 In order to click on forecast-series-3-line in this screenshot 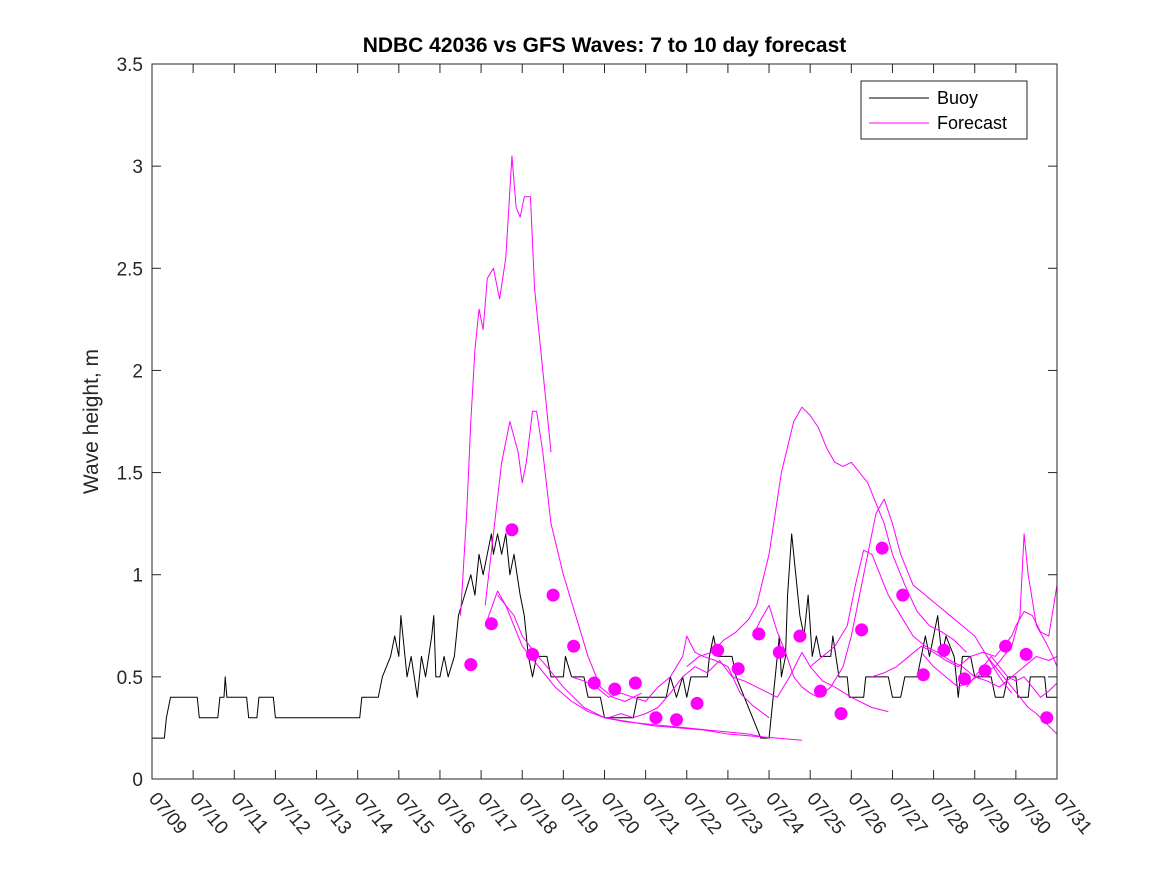, I will do `click(627, 664)`.